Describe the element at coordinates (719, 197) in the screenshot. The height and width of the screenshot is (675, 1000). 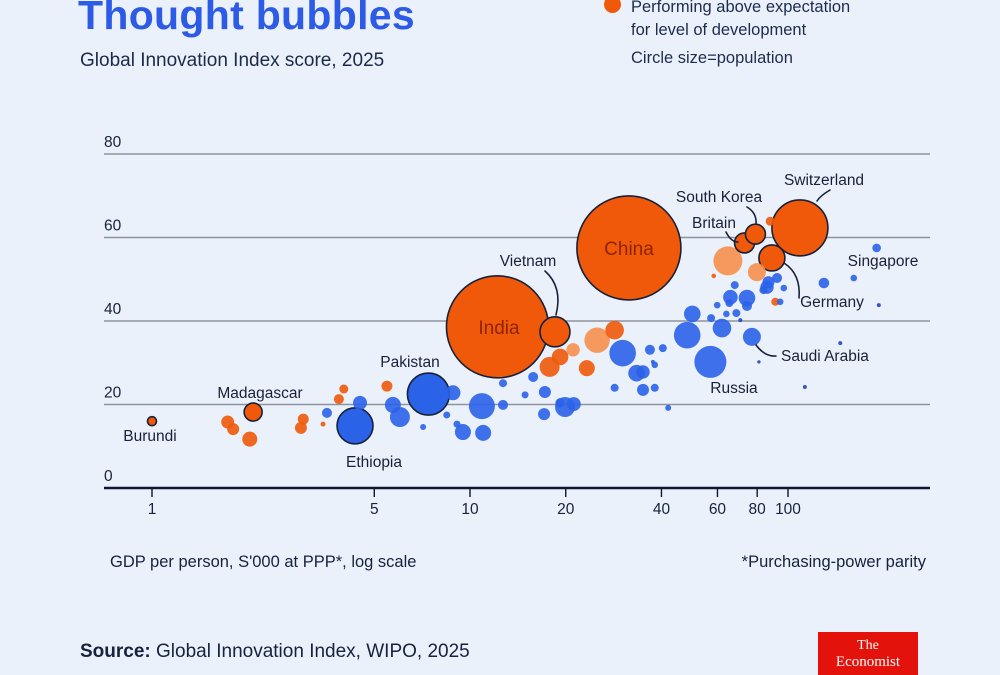
I see `country-label-south-korea: South Korea` at that location.